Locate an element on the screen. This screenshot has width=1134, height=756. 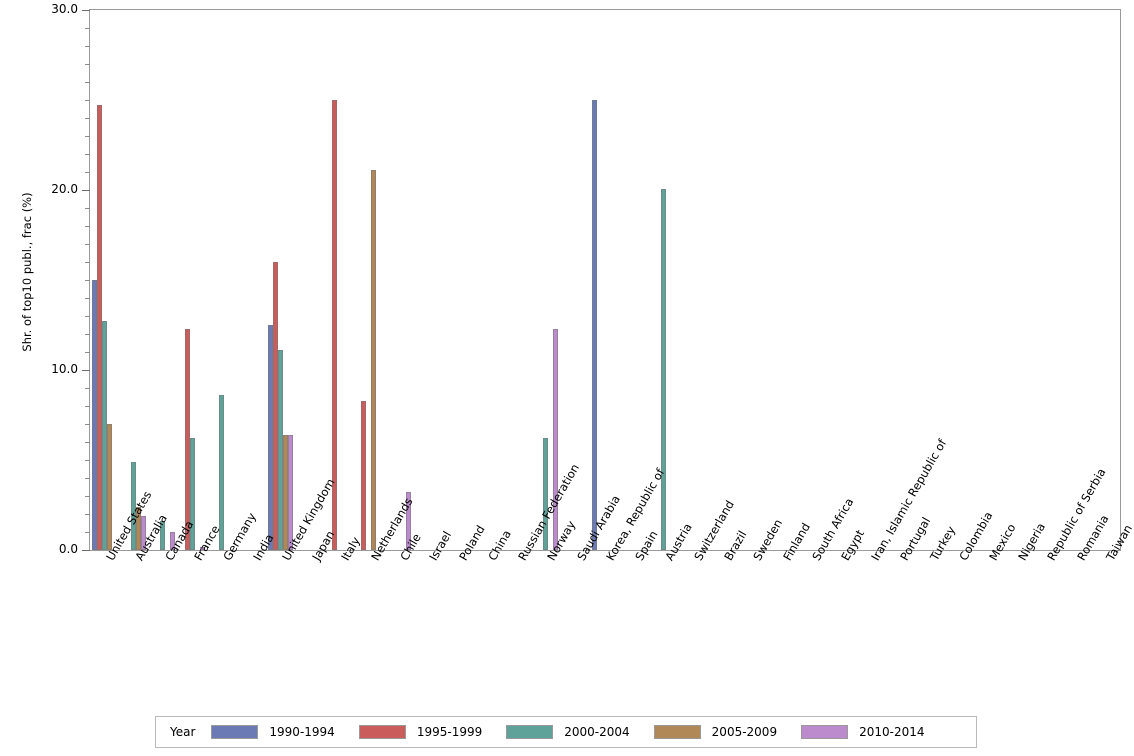
legend-item: 2010-2014 is located at coordinates (863, 732).